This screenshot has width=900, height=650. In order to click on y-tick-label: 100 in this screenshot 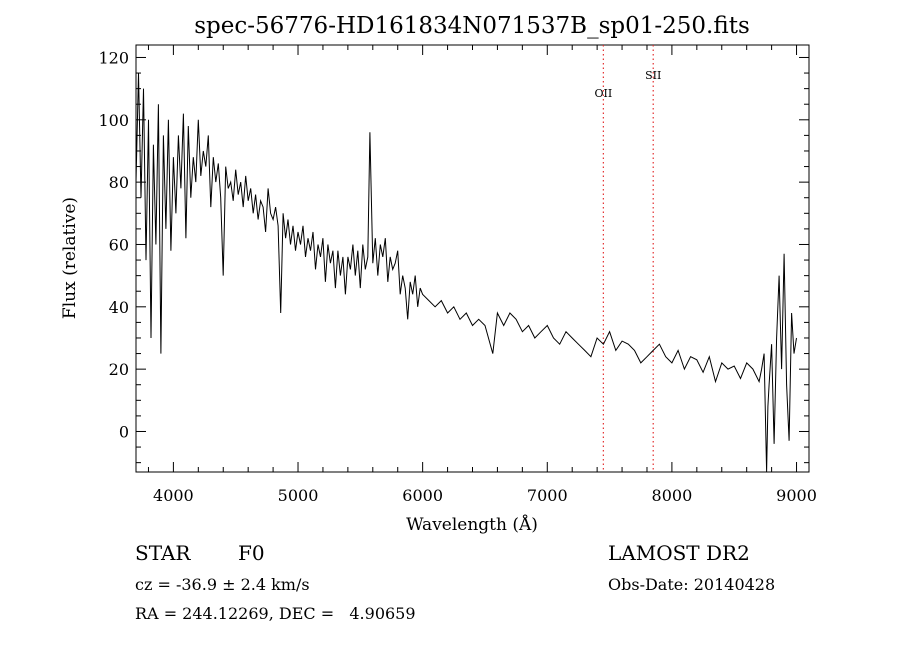, I will do `click(113, 120)`.